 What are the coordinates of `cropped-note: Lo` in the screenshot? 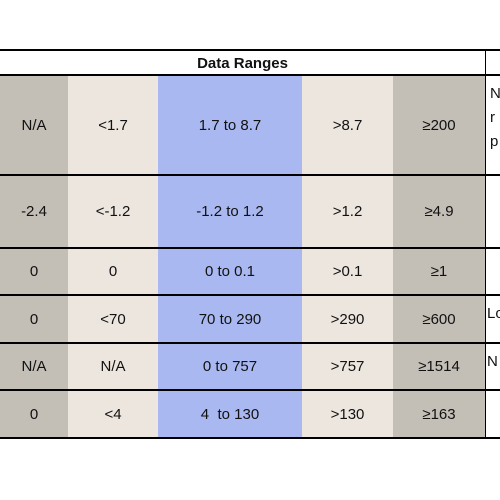 It's located at (493, 313).